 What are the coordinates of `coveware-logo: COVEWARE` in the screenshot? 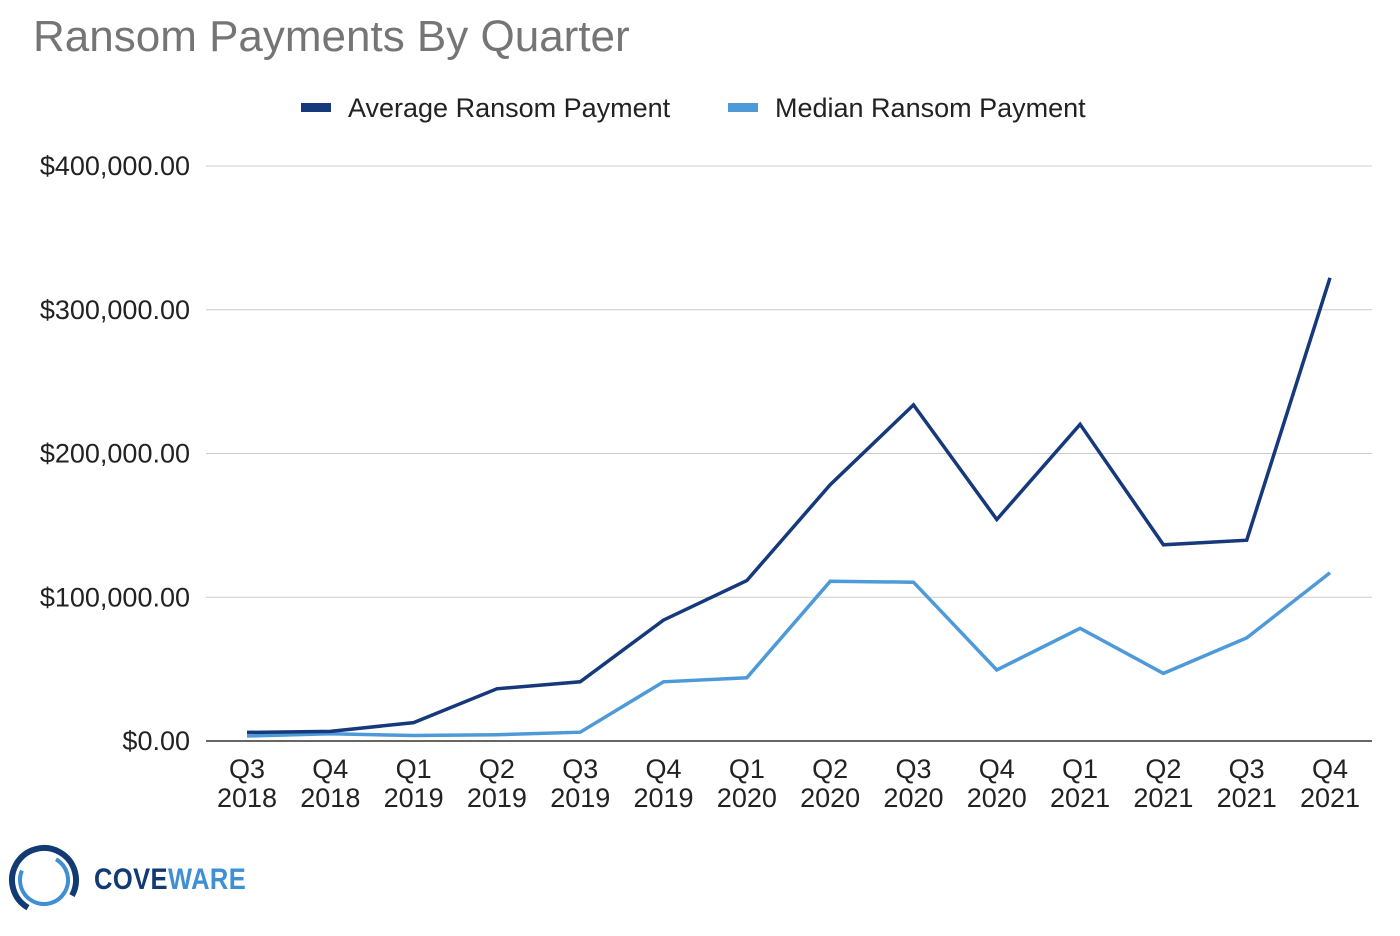 It's located at (139, 880).